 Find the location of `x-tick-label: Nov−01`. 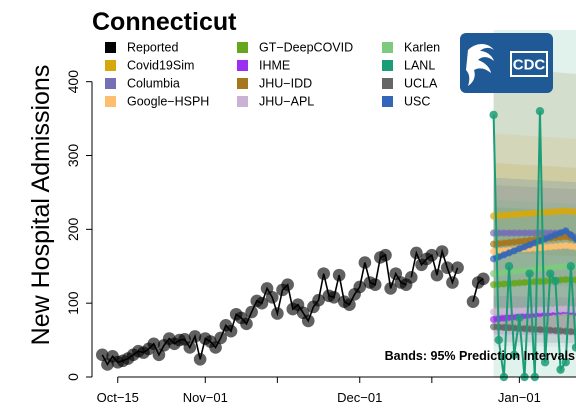

x-tick-label: Nov−01 is located at coordinates (205, 397).